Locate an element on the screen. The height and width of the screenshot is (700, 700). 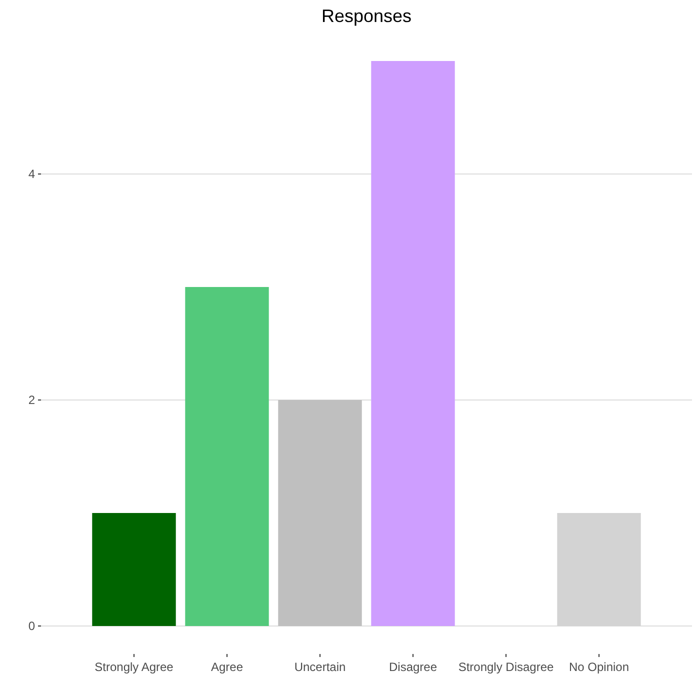
y-tick-label: 4 is located at coordinates (32, 174).